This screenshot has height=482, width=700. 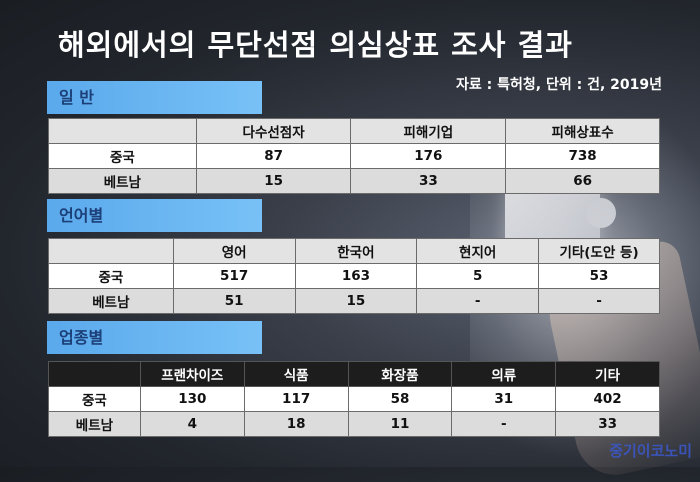 I want to click on header-cell: 피해상표수, so click(x=582, y=131).